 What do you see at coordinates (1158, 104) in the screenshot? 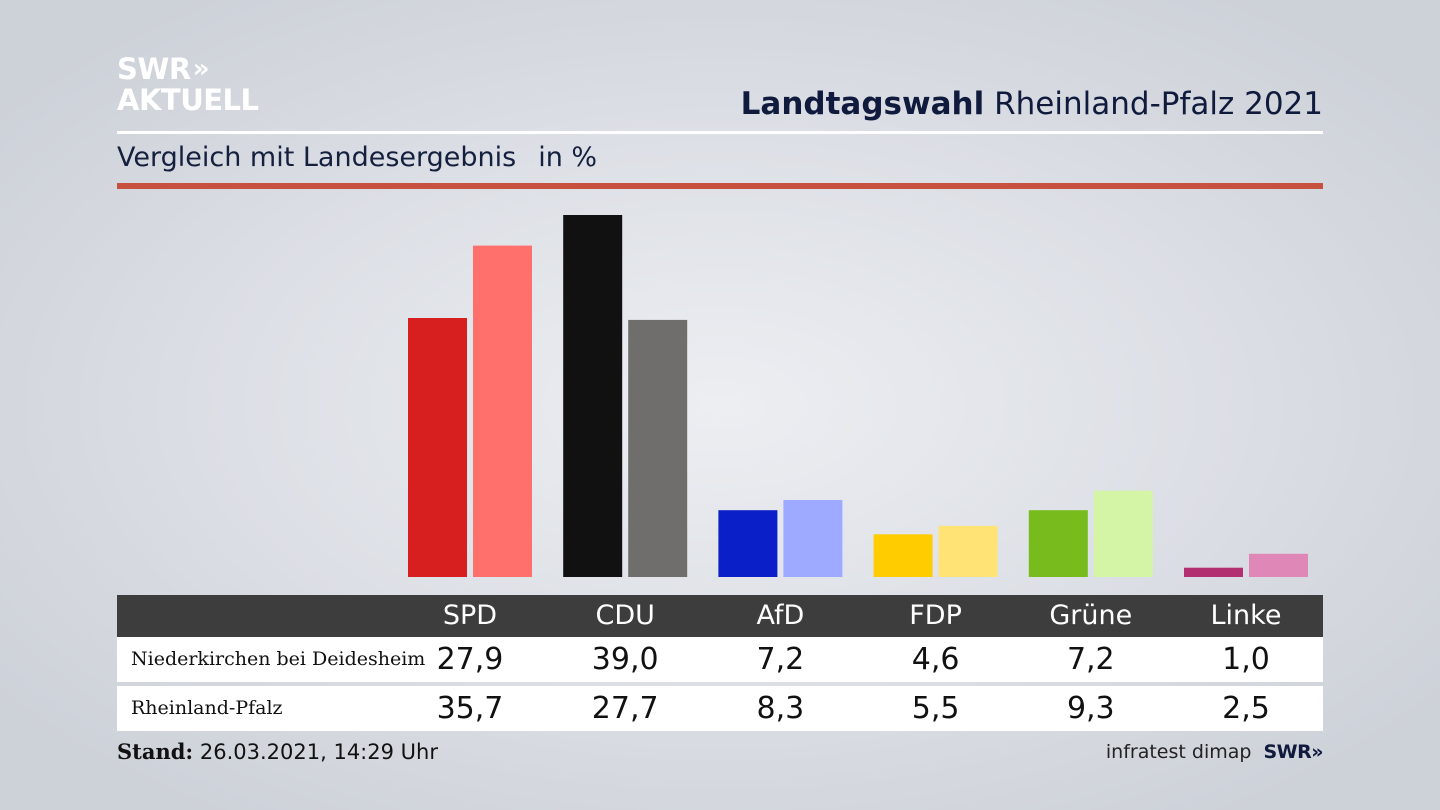
I see `title-rest: Rheinland-Pfalz 2021` at bounding box center [1158, 104].